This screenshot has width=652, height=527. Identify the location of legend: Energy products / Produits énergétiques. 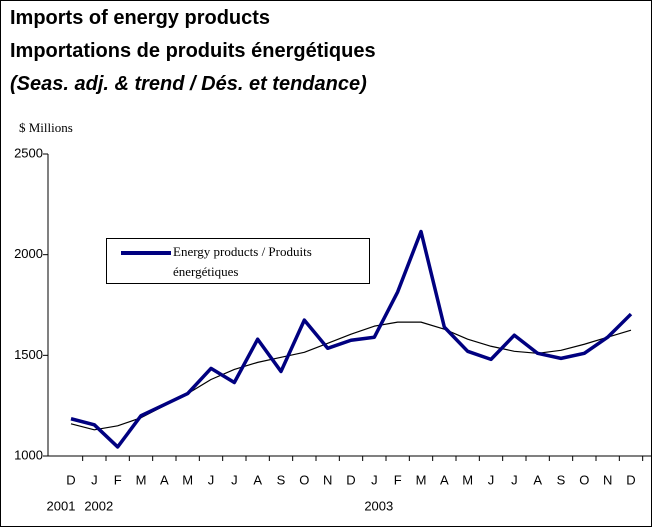
(238, 261).